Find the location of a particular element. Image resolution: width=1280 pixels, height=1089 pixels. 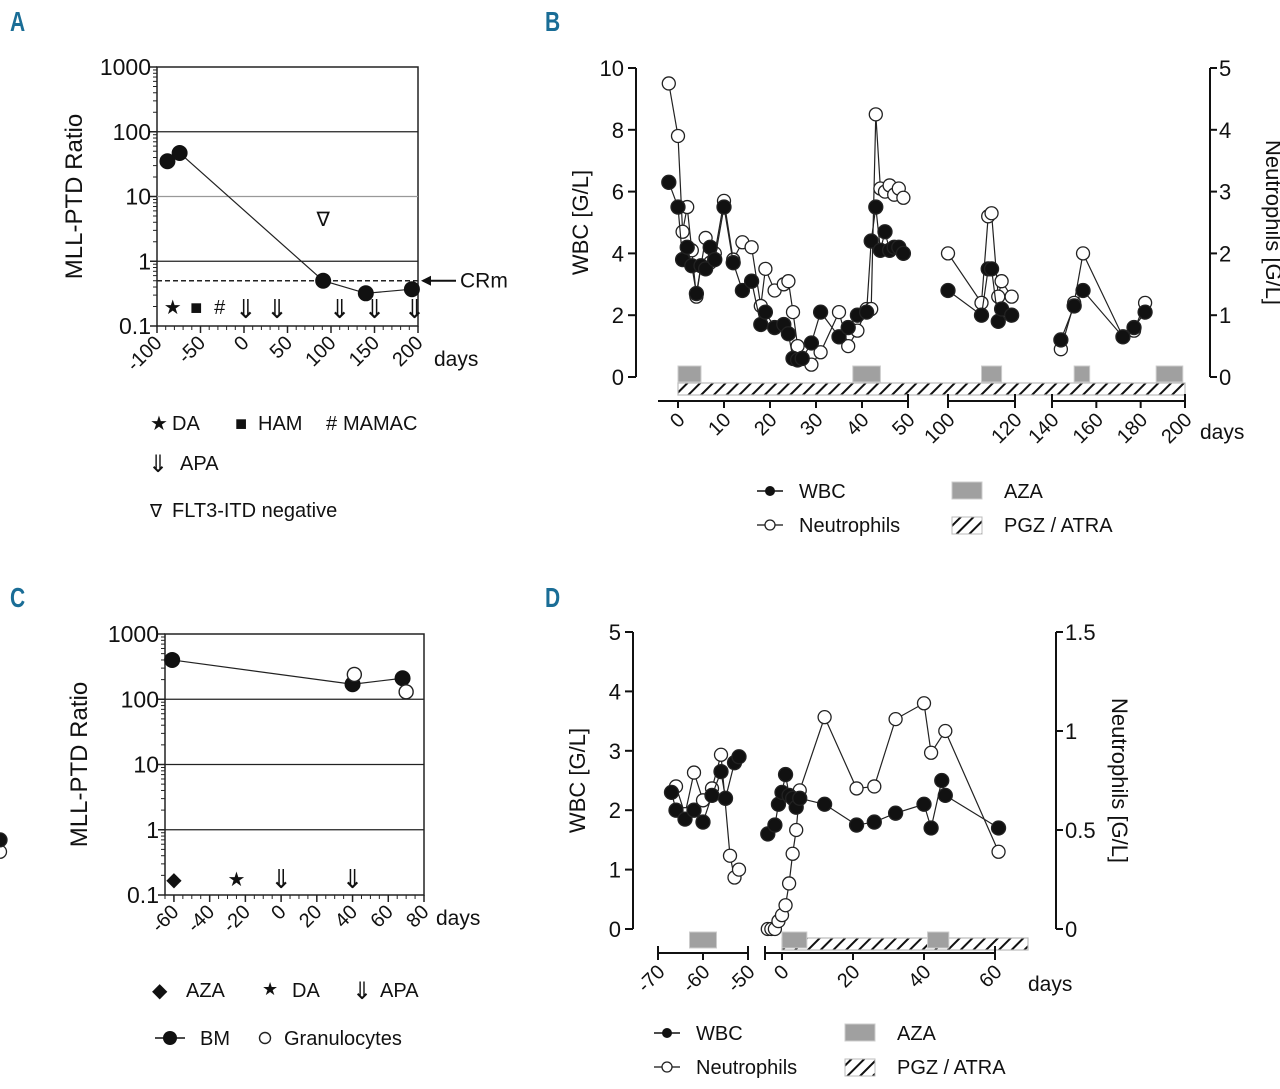

legend-label-mamac: MAMAC is located at coordinates (380, 424).